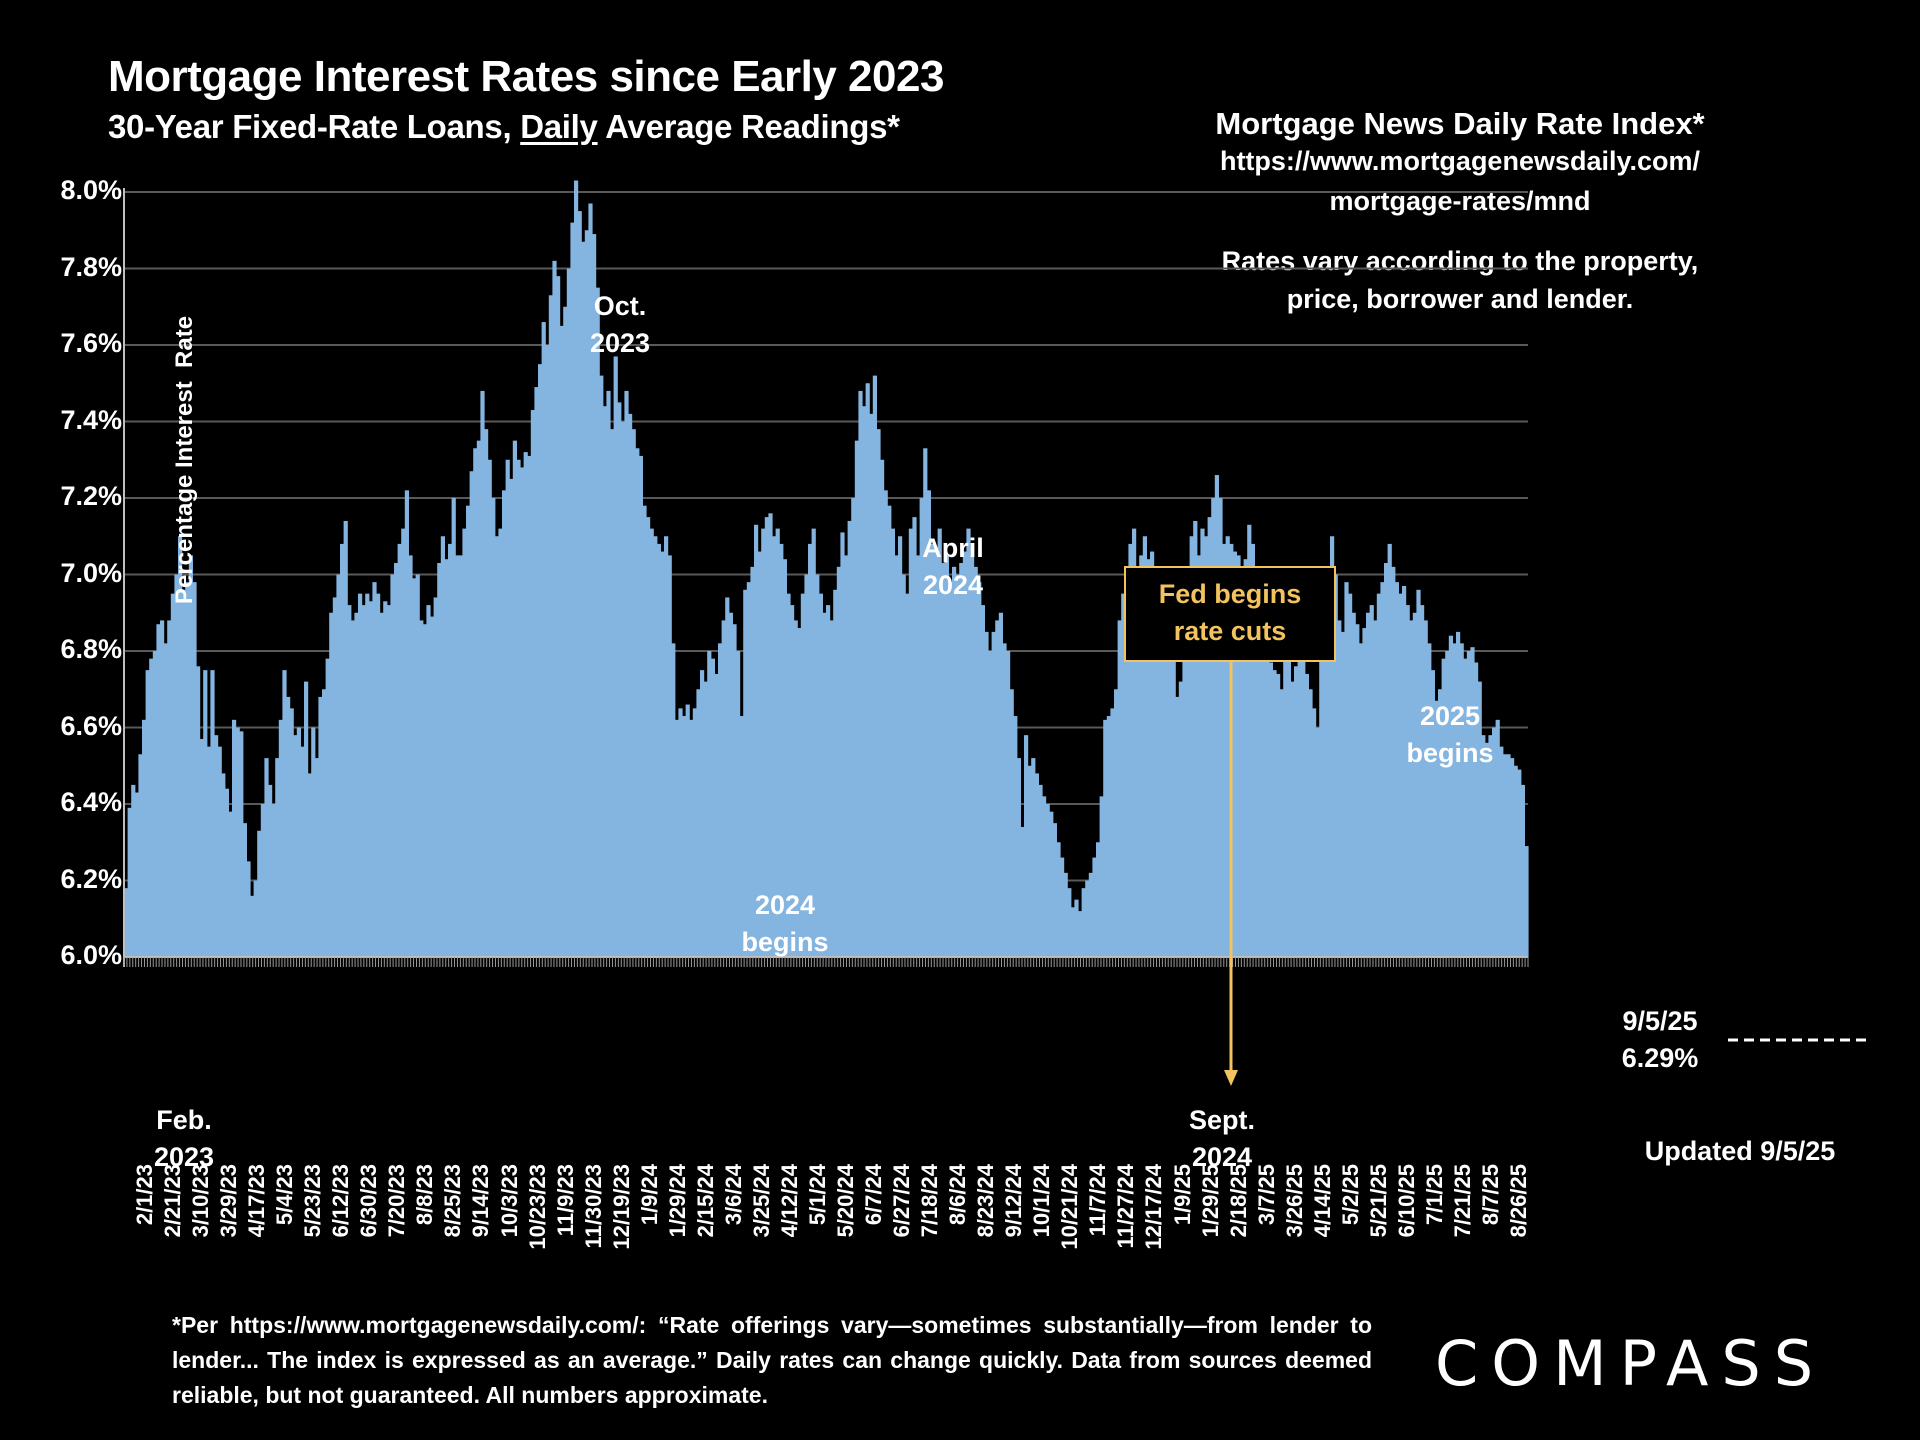 This screenshot has height=1440, width=1920. I want to click on fed-rate-cuts-callout: Fed begins rate cuts, so click(1230, 614).